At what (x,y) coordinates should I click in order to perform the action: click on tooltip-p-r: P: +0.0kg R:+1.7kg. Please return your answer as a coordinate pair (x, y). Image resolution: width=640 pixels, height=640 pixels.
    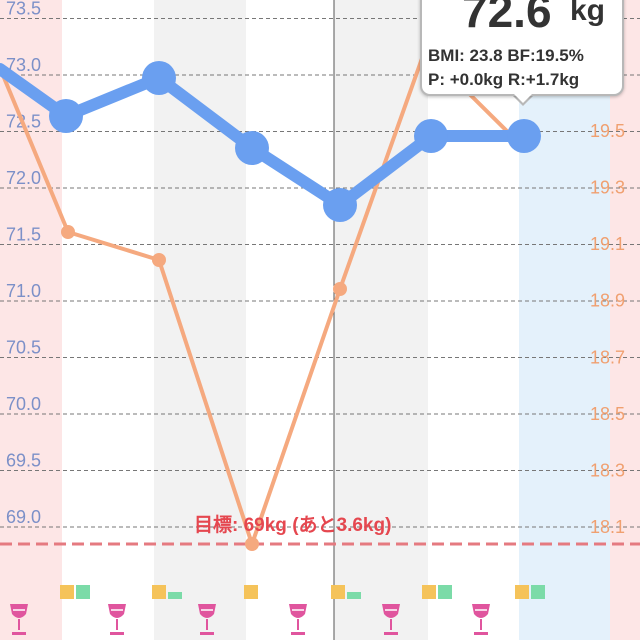
    Looking at the image, I should click on (504, 79).